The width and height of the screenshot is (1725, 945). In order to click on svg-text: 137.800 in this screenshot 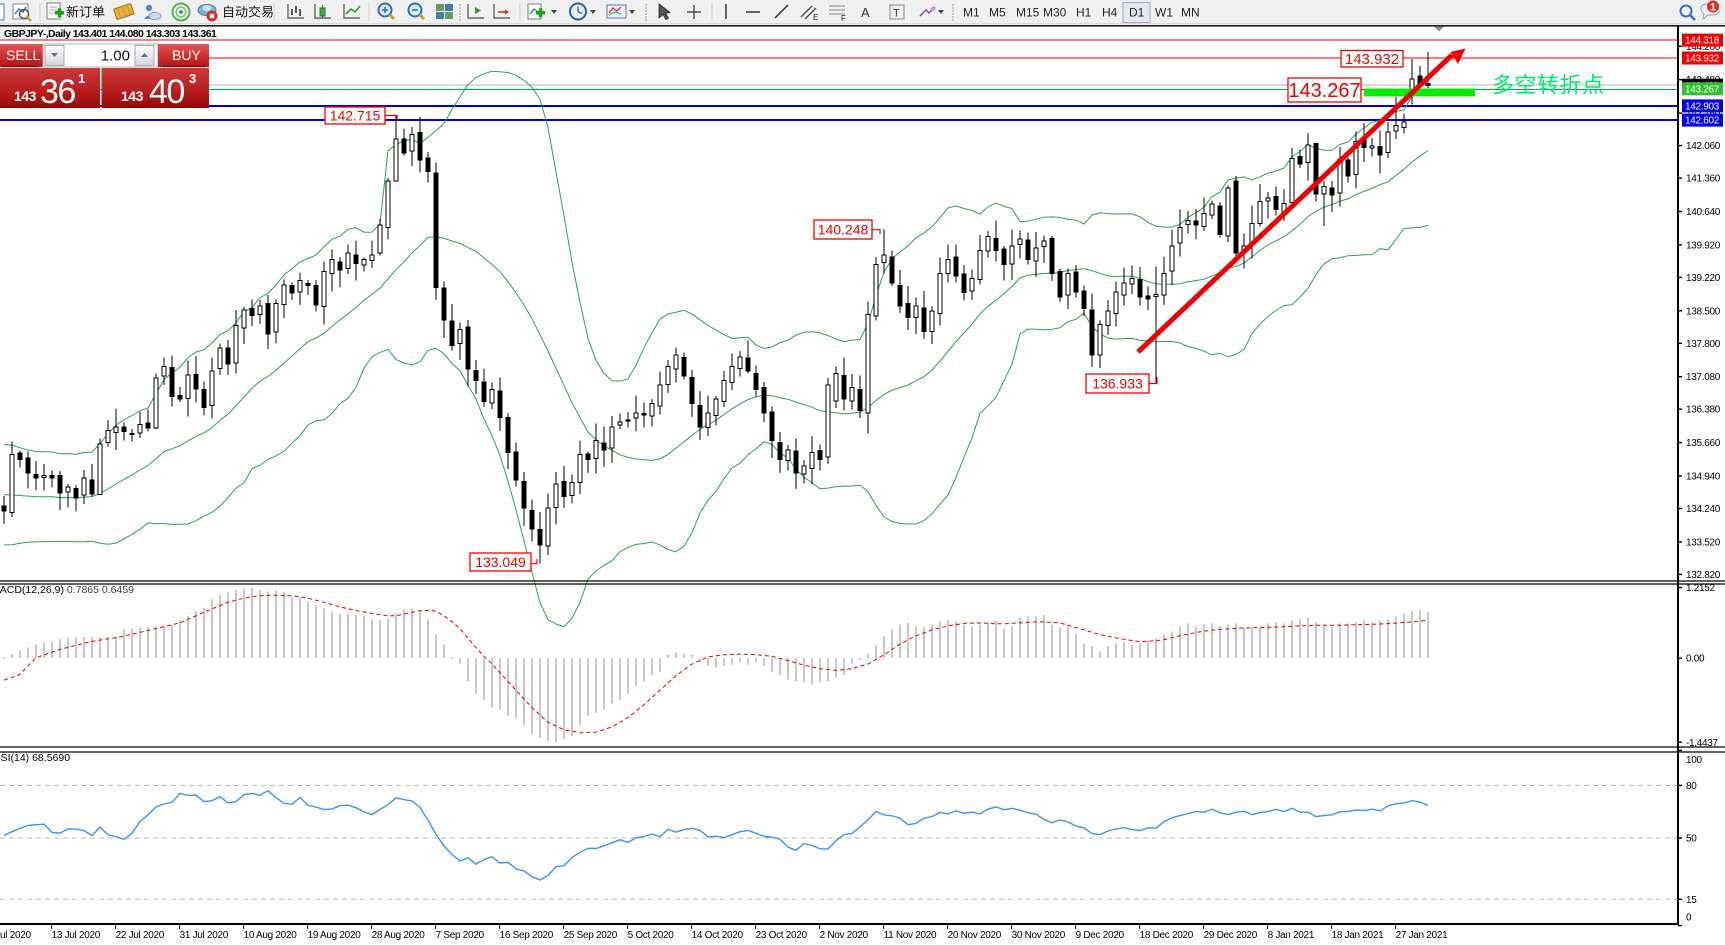, I will do `click(1703, 344)`.